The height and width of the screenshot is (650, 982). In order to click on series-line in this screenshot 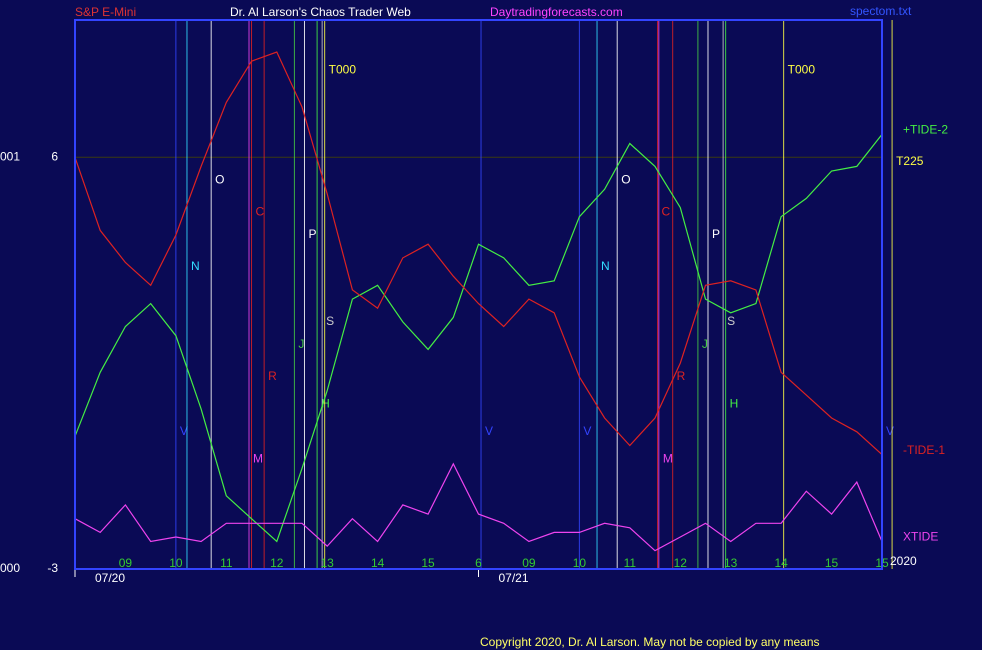, I will do `click(478, 507)`.